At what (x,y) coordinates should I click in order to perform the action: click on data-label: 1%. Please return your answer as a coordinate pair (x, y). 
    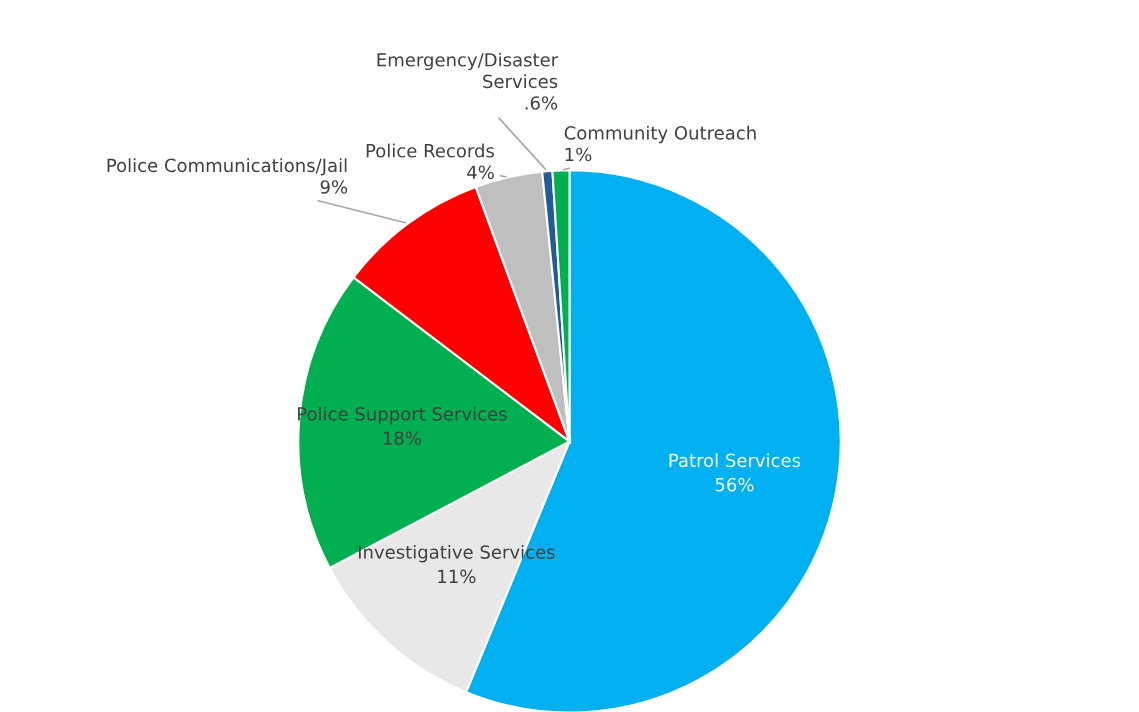
    Looking at the image, I should click on (578, 154).